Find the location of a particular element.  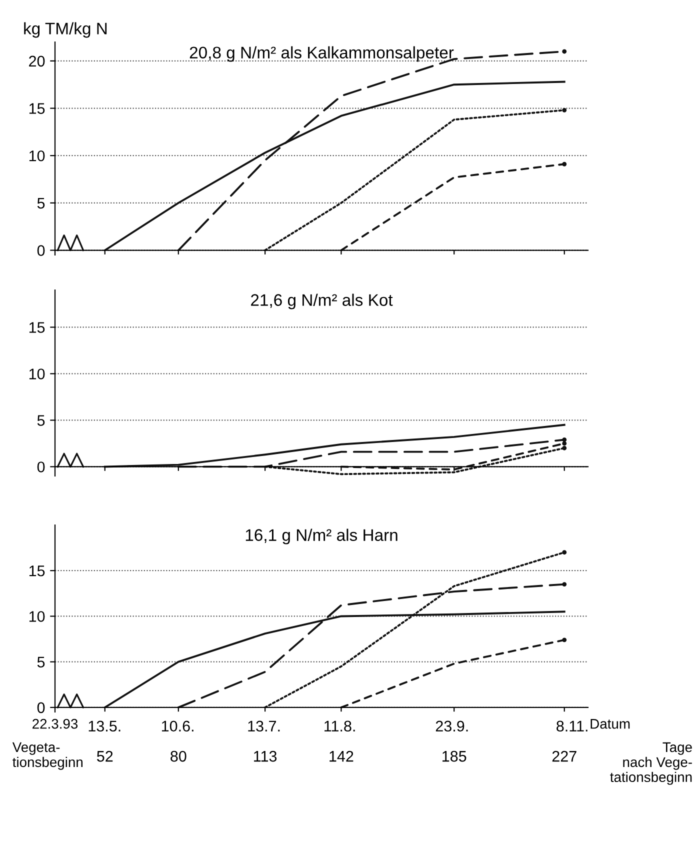

x2-tick-label: 13.7. is located at coordinates (264, 726).